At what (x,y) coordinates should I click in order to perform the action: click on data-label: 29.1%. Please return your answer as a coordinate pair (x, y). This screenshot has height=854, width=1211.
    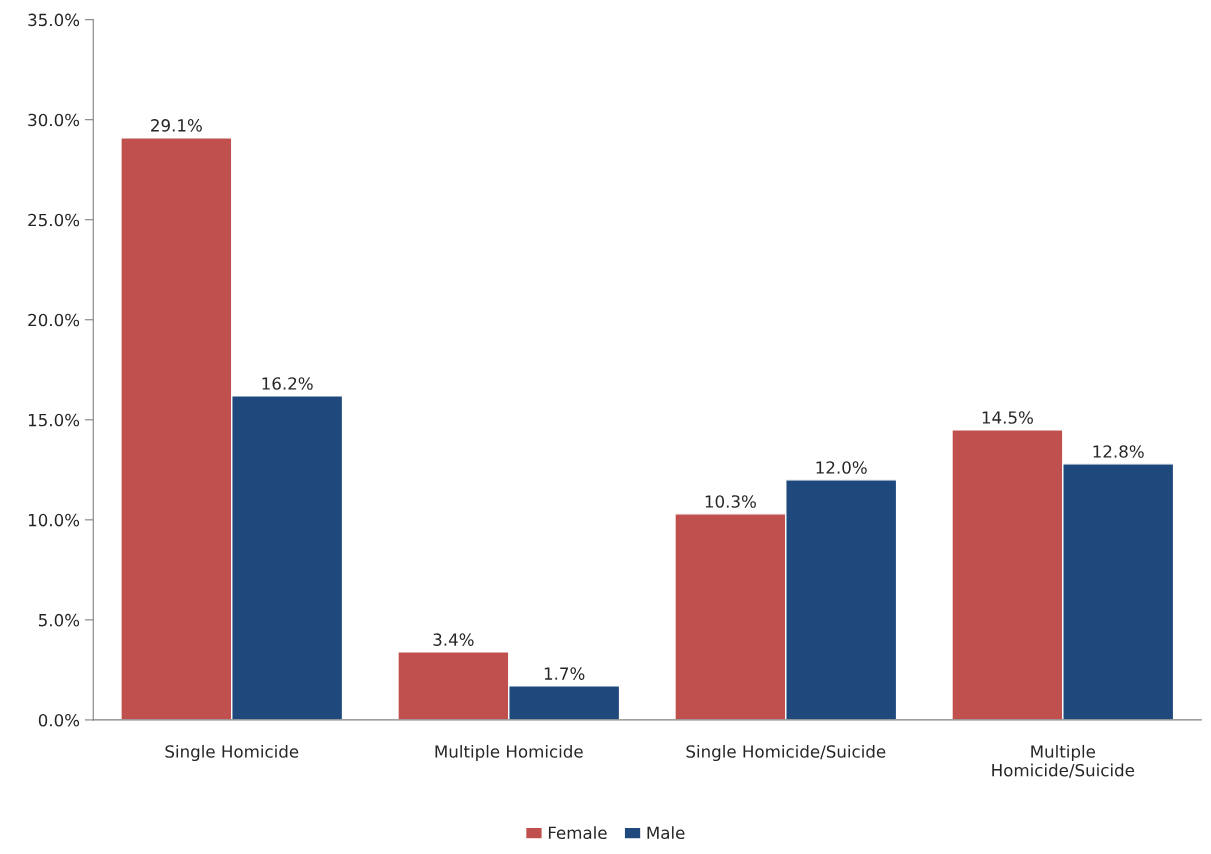
    Looking at the image, I should click on (176, 125).